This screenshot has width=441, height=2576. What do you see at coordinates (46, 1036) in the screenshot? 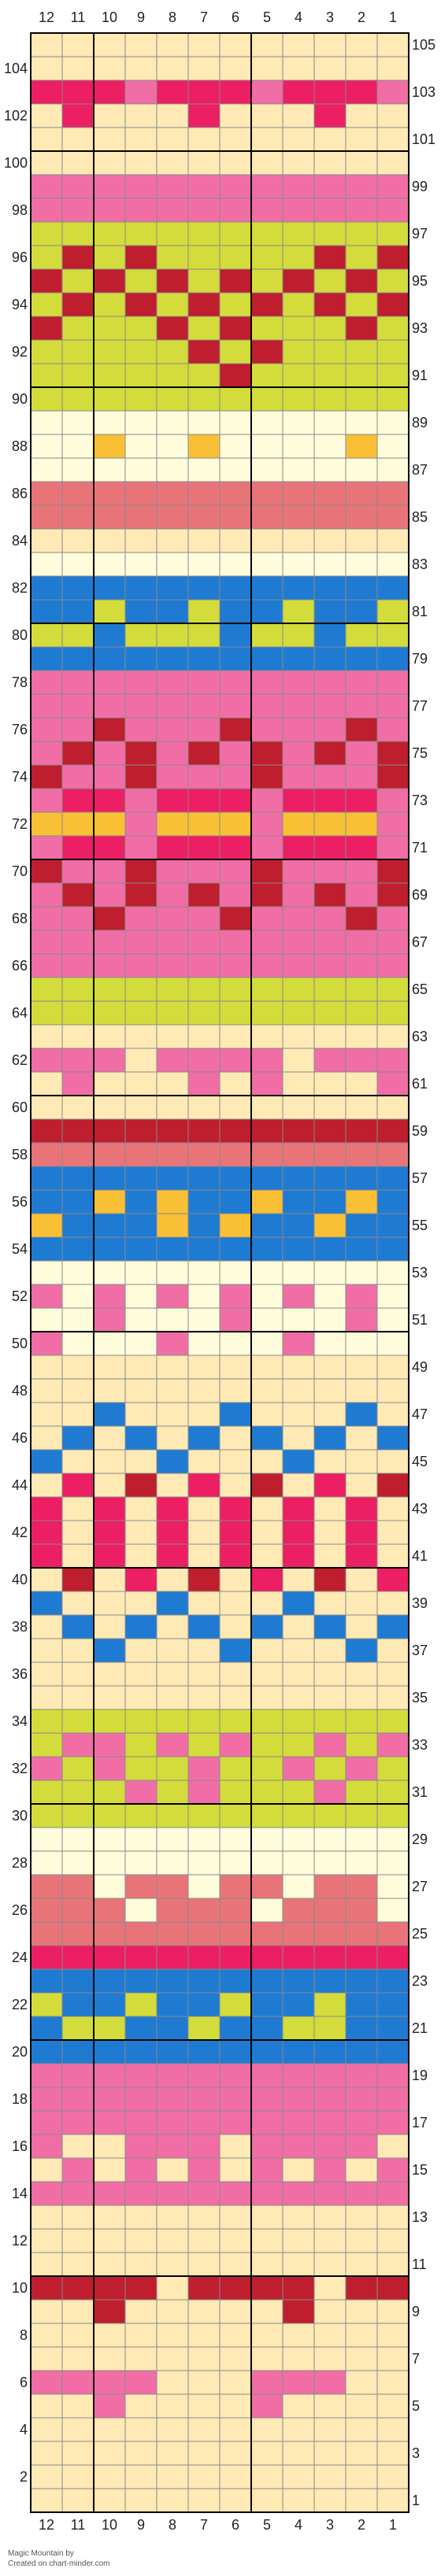
I see `cell-r63-c12` at bounding box center [46, 1036].